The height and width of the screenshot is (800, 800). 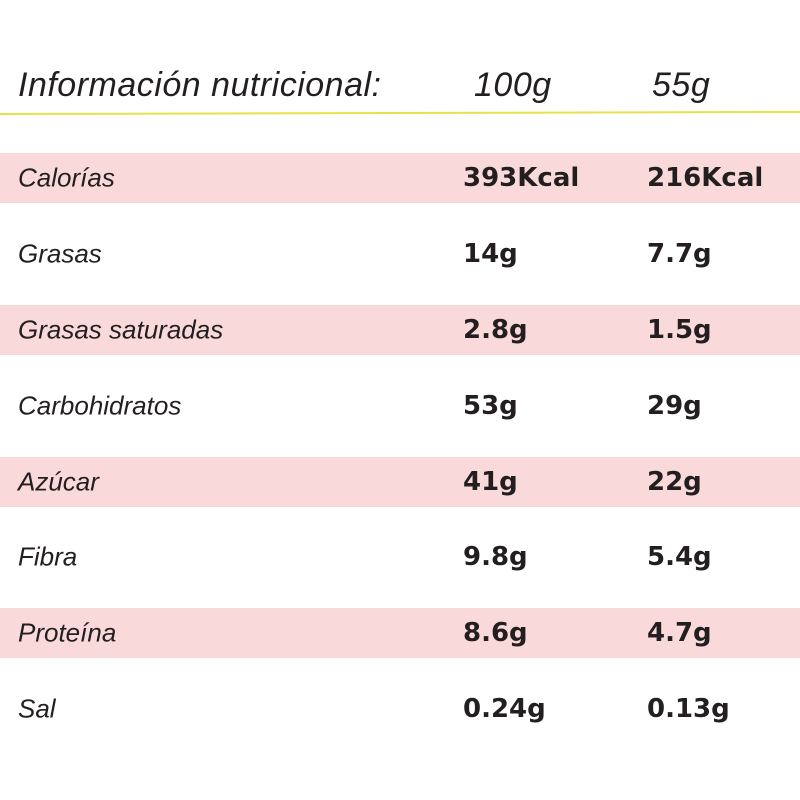 What do you see at coordinates (681, 85) in the screenshot?
I see `column-header-55g: 55g` at bounding box center [681, 85].